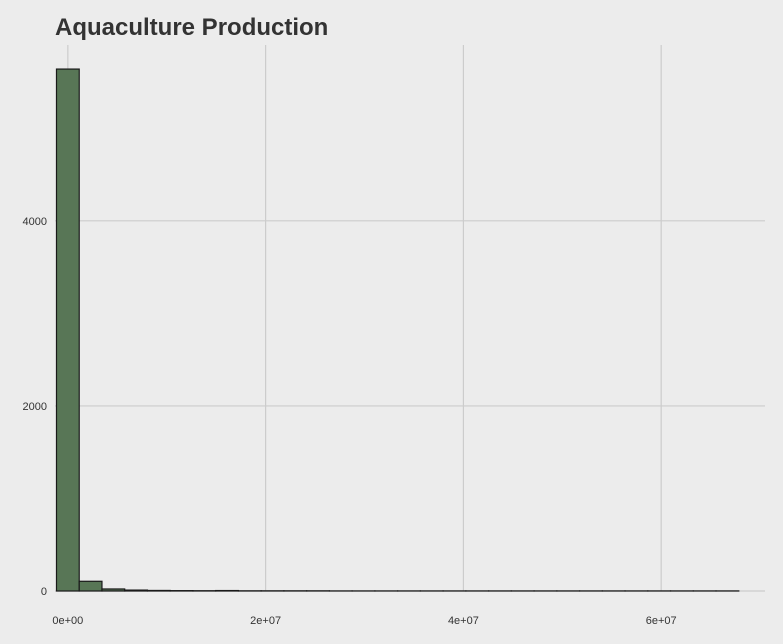 This screenshot has width=783, height=644. What do you see at coordinates (463, 621) in the screenshot?
I see `x-tick-label: 4e+07` at bounding box center [463, 621].